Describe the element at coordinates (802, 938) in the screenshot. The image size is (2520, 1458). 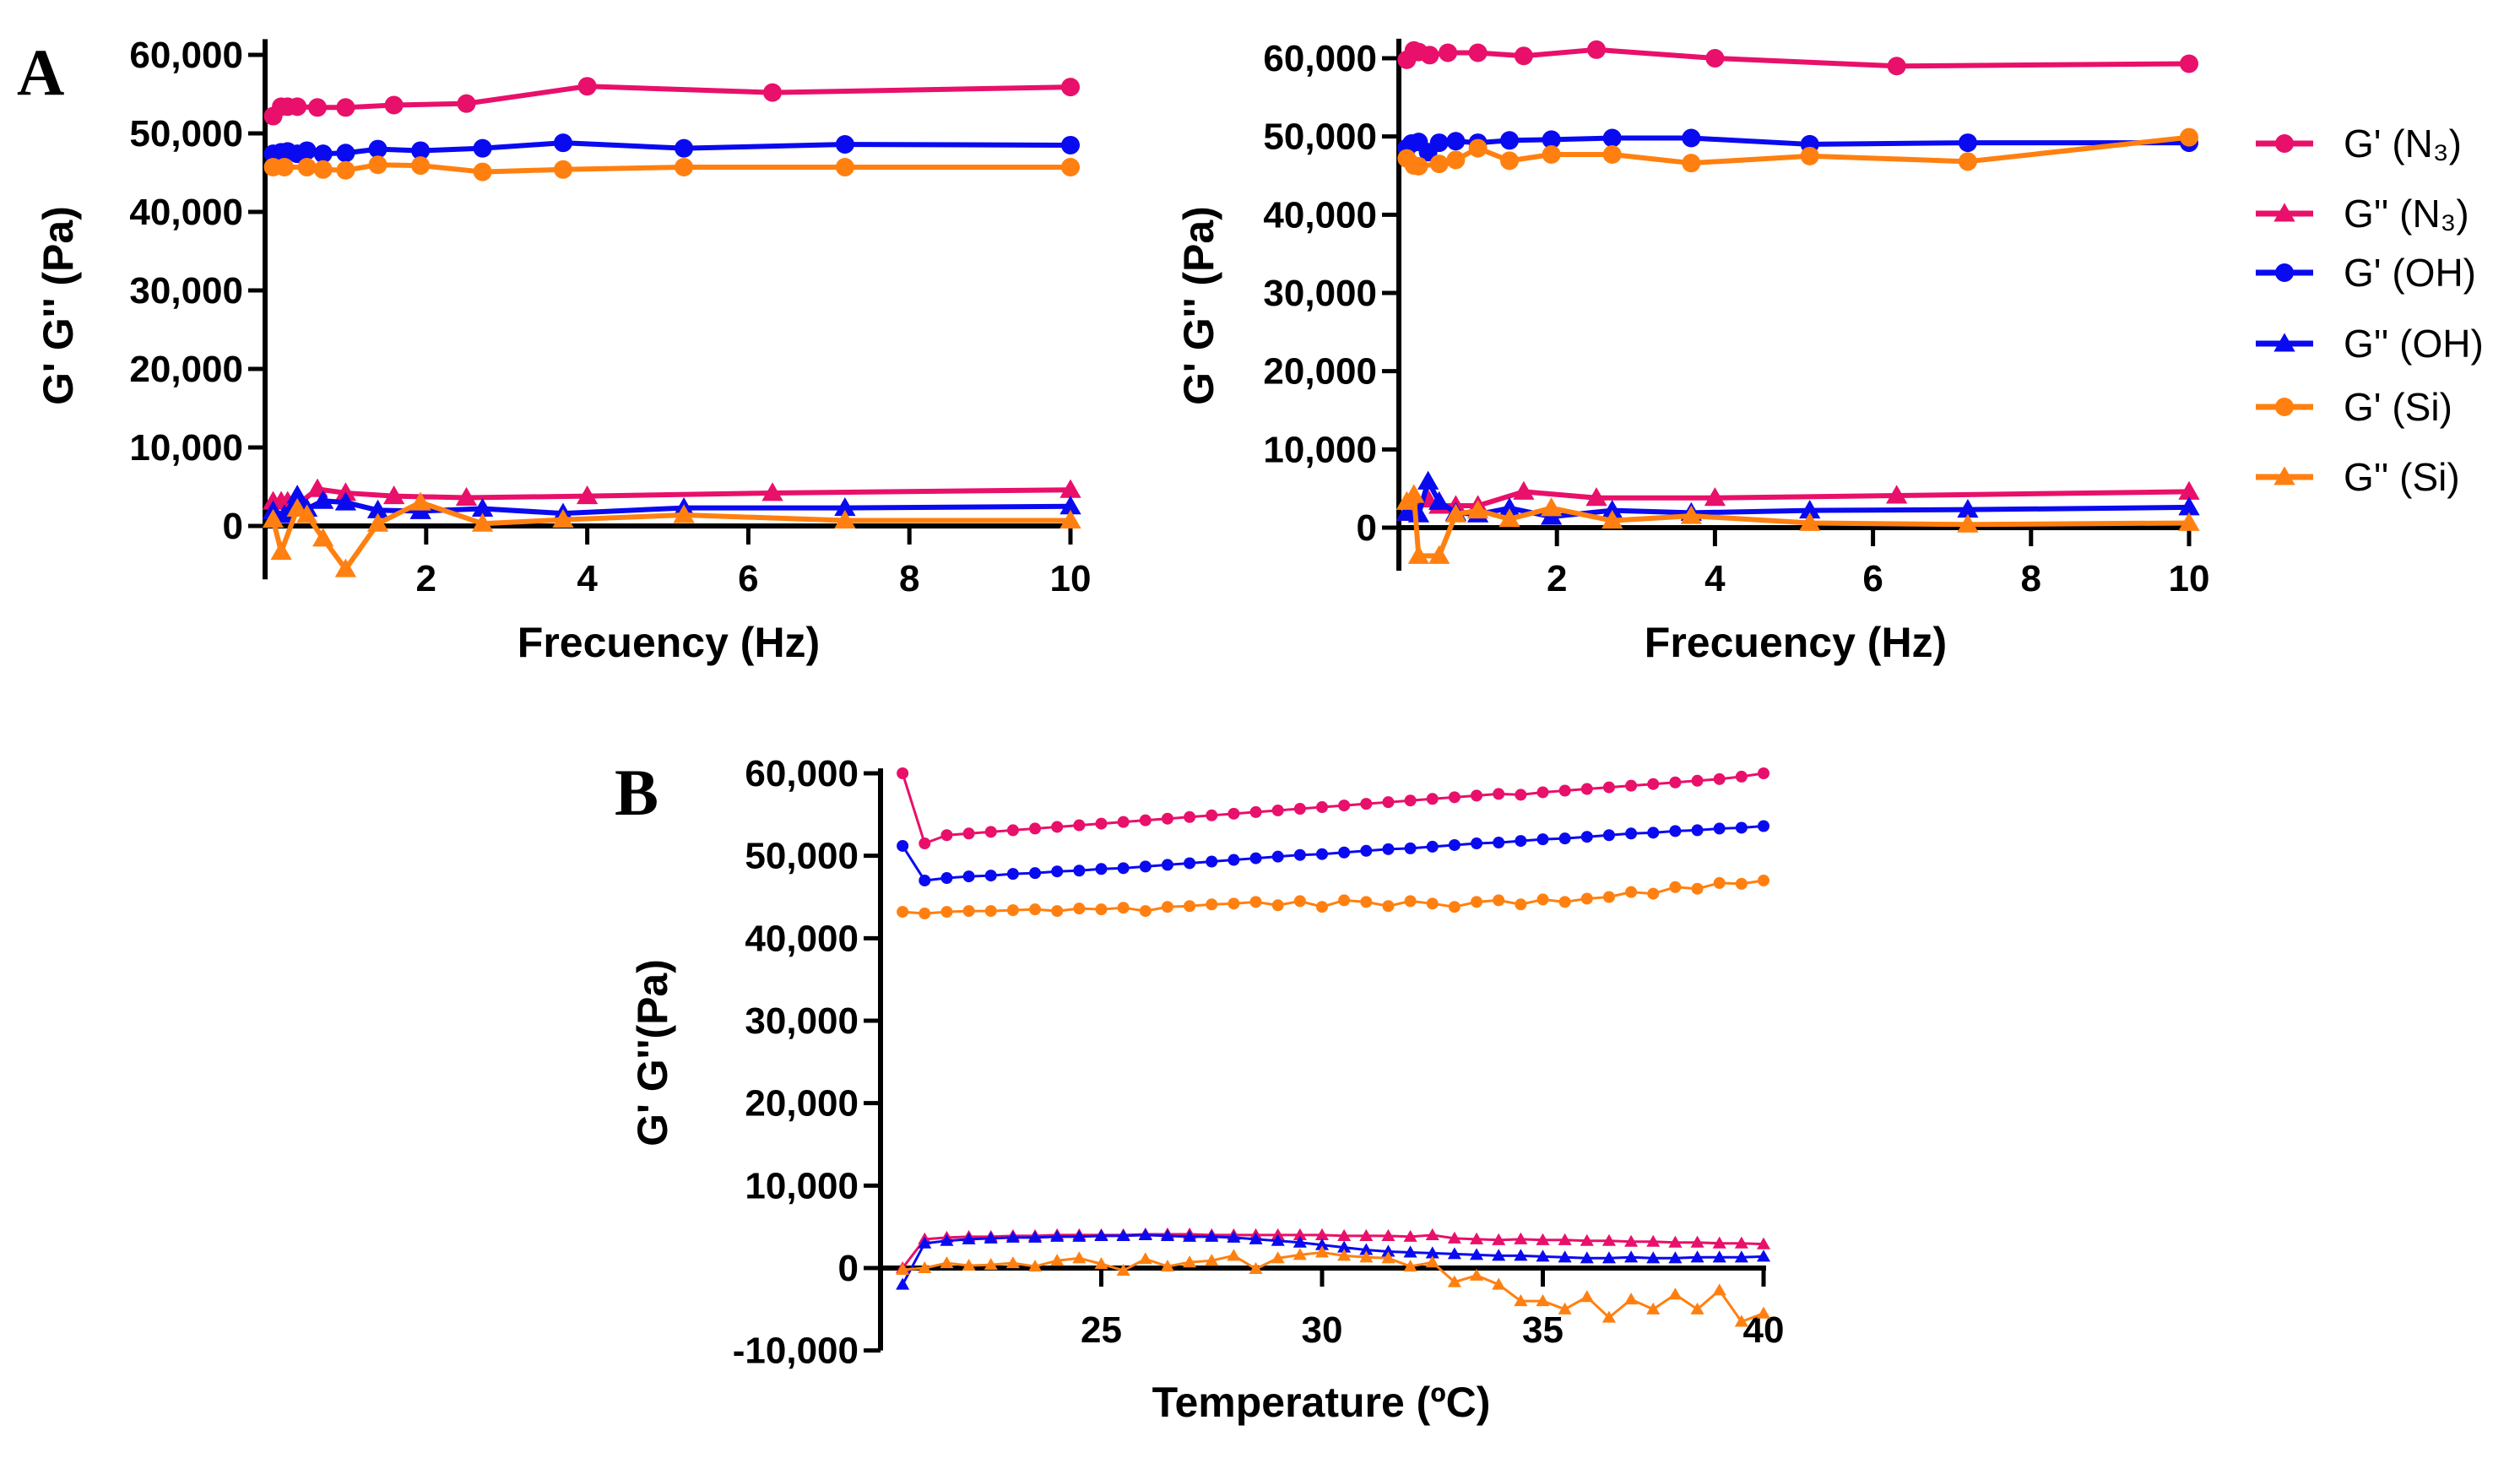
I see `y-tick-label: 40,000` at that location.